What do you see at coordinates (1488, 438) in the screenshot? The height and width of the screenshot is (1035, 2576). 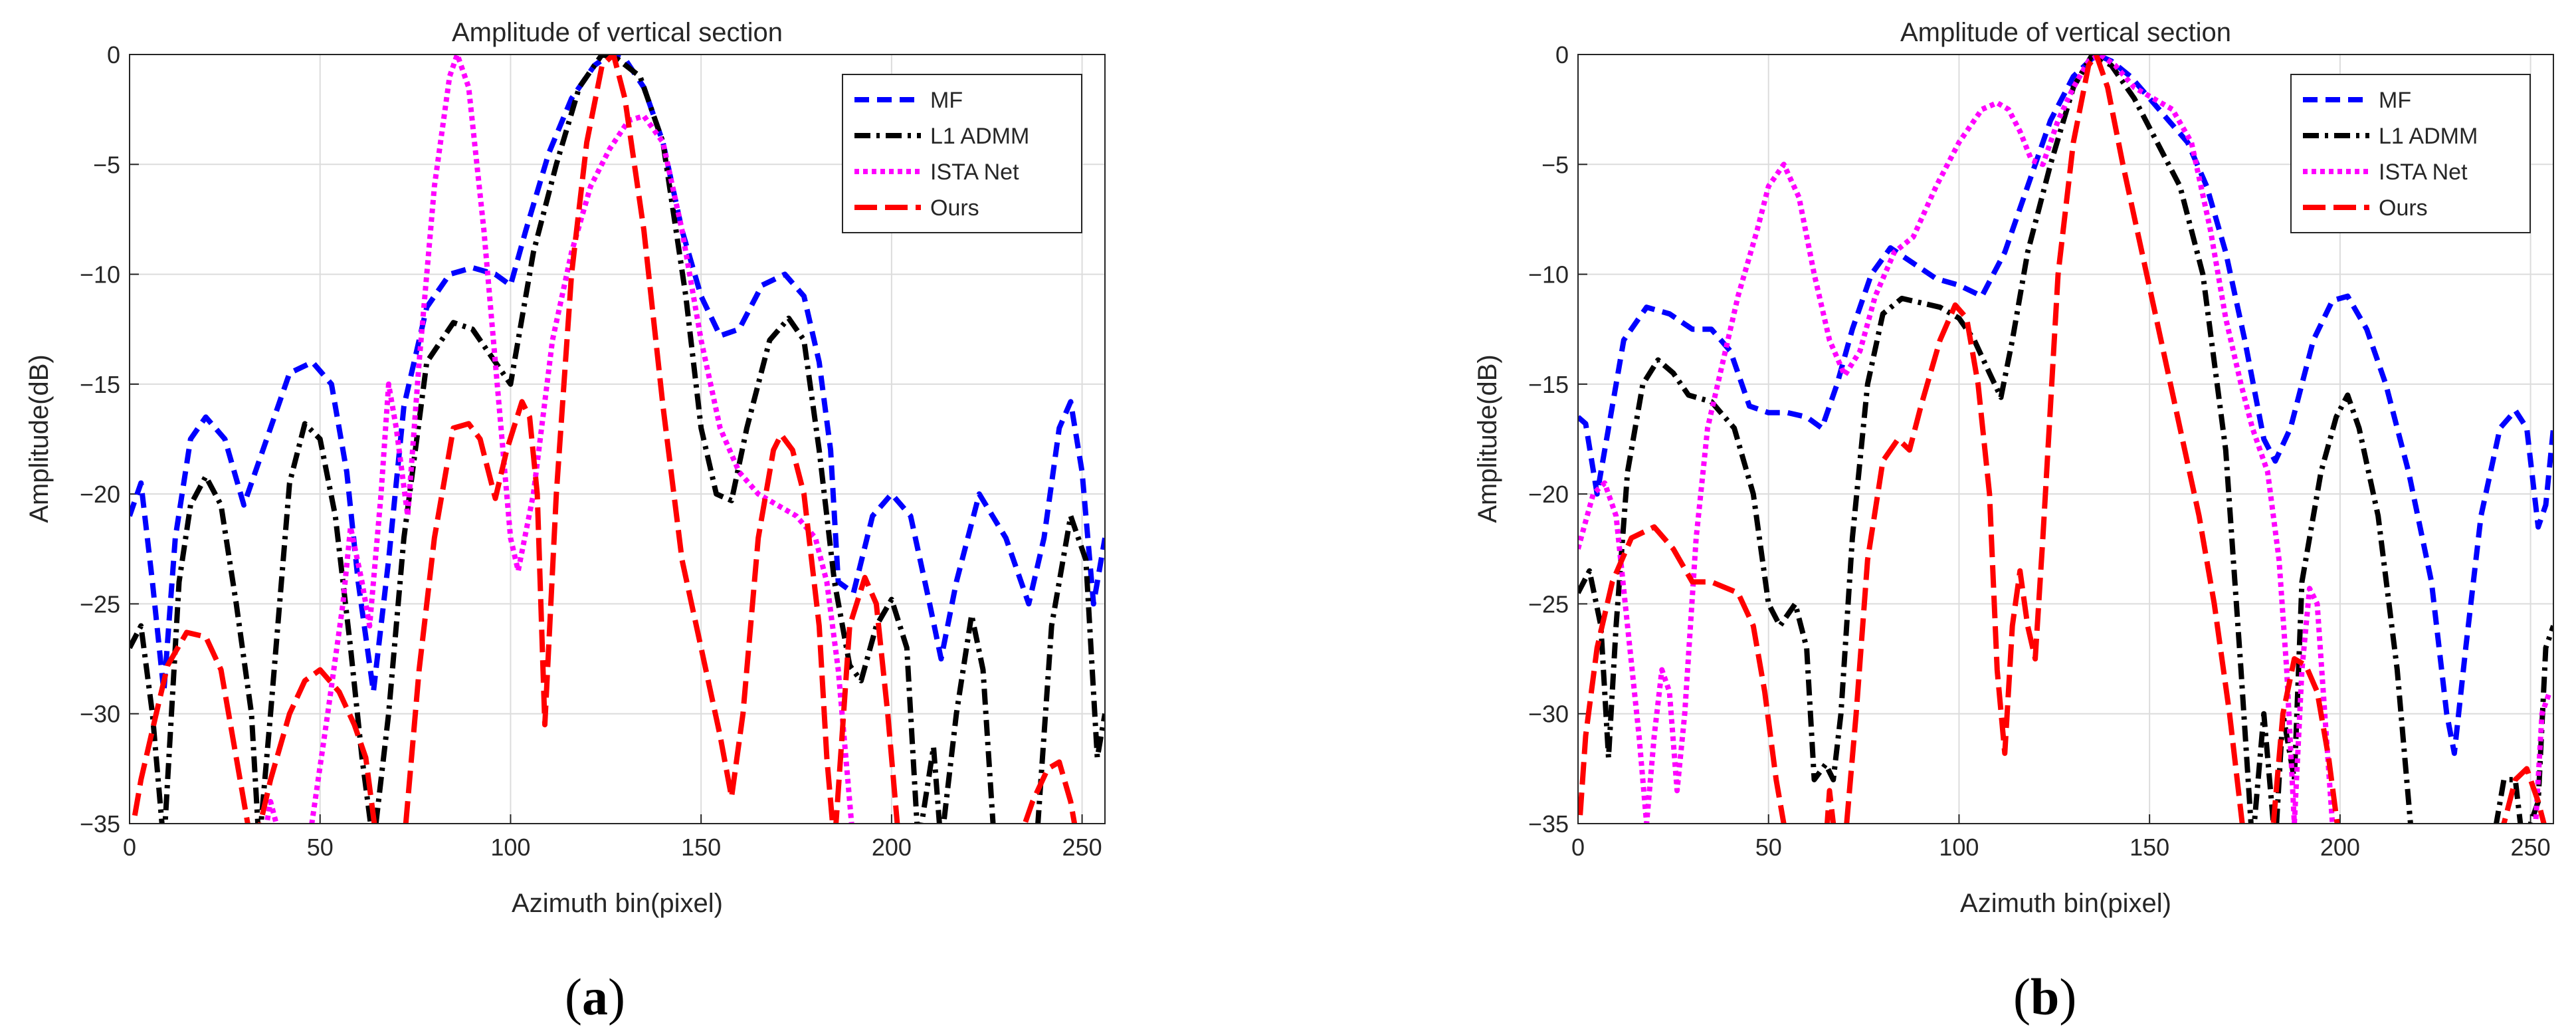 I see `y-axis-label-b: Amplitude(dB)` at bounding box center [1488, 438].